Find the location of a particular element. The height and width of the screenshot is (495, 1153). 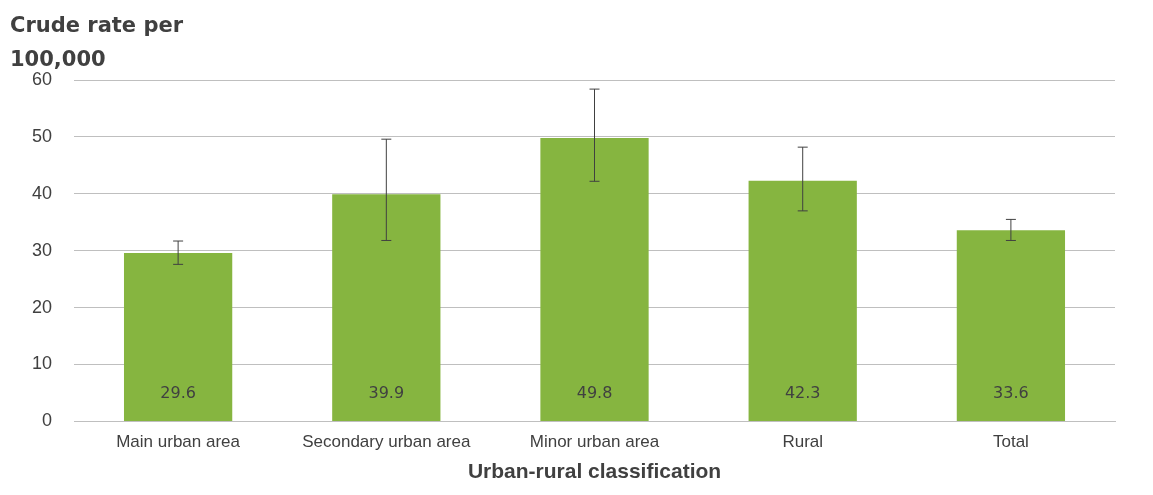

data-label: 49.8 is located at coordinates (594, 392).